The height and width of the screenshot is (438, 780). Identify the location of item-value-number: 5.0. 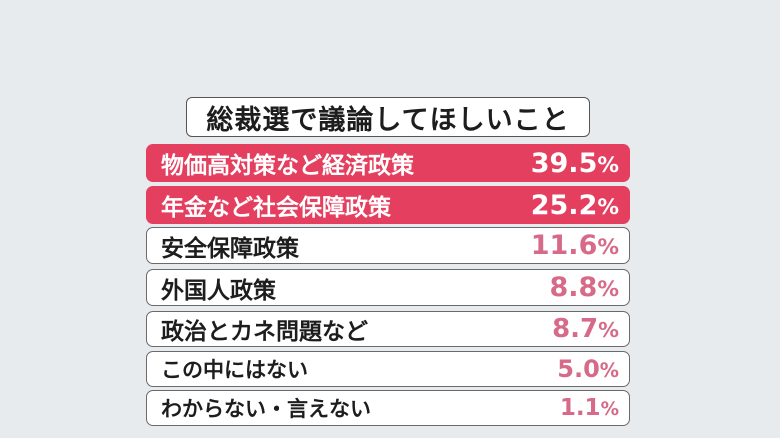
(578, 369).